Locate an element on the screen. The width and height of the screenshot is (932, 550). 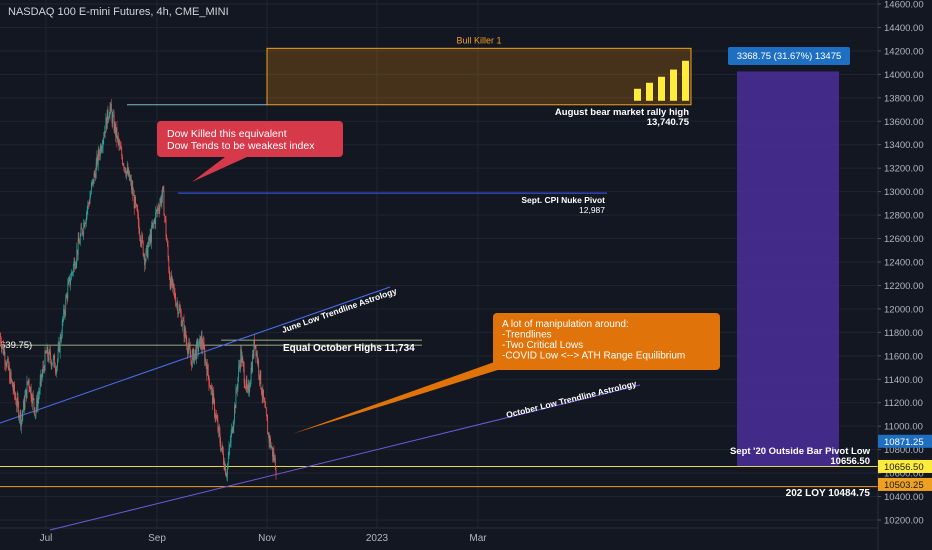
price-axis-bg is located at coordinates (905, 275).